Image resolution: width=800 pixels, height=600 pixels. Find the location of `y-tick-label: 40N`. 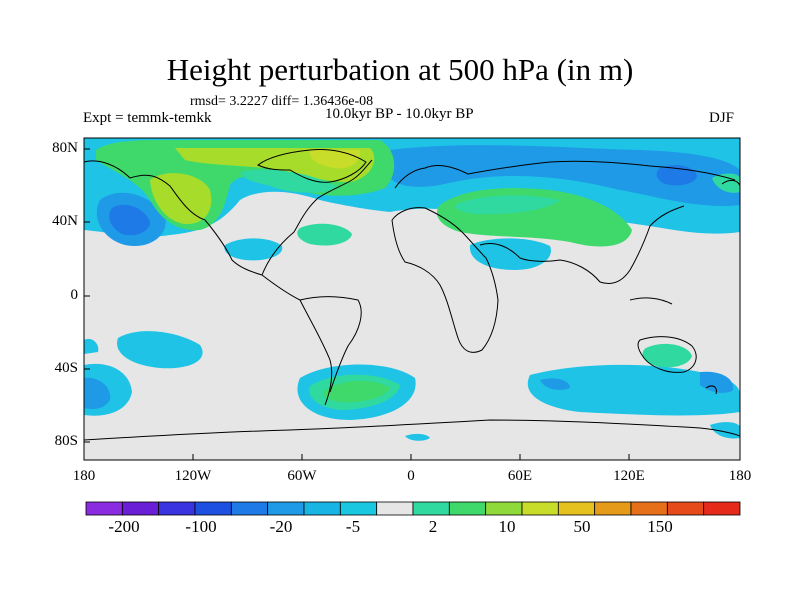

y-tick-label: 40N is located at coordinates (65, 221).